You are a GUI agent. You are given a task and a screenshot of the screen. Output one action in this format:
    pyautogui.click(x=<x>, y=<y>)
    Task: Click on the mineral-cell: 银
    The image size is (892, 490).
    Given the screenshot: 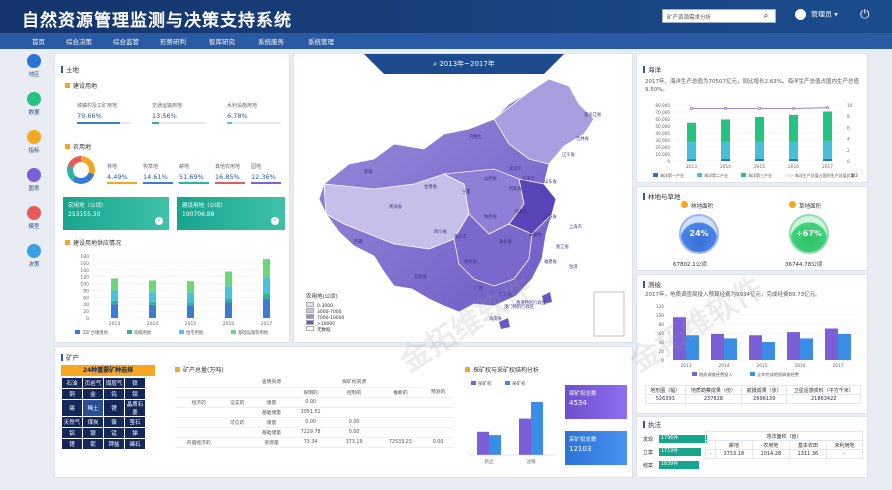 What is the action you would take?
    pyautogui.click(x=93, y=433)
    